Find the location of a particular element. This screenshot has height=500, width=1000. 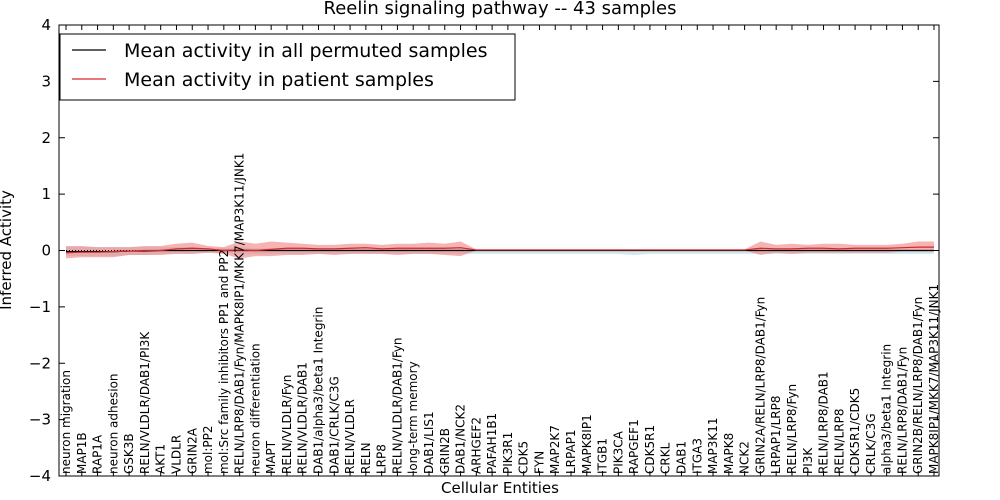

category-label: RELN/VLDLR/DAB1 is located at coordinates (303, 418).